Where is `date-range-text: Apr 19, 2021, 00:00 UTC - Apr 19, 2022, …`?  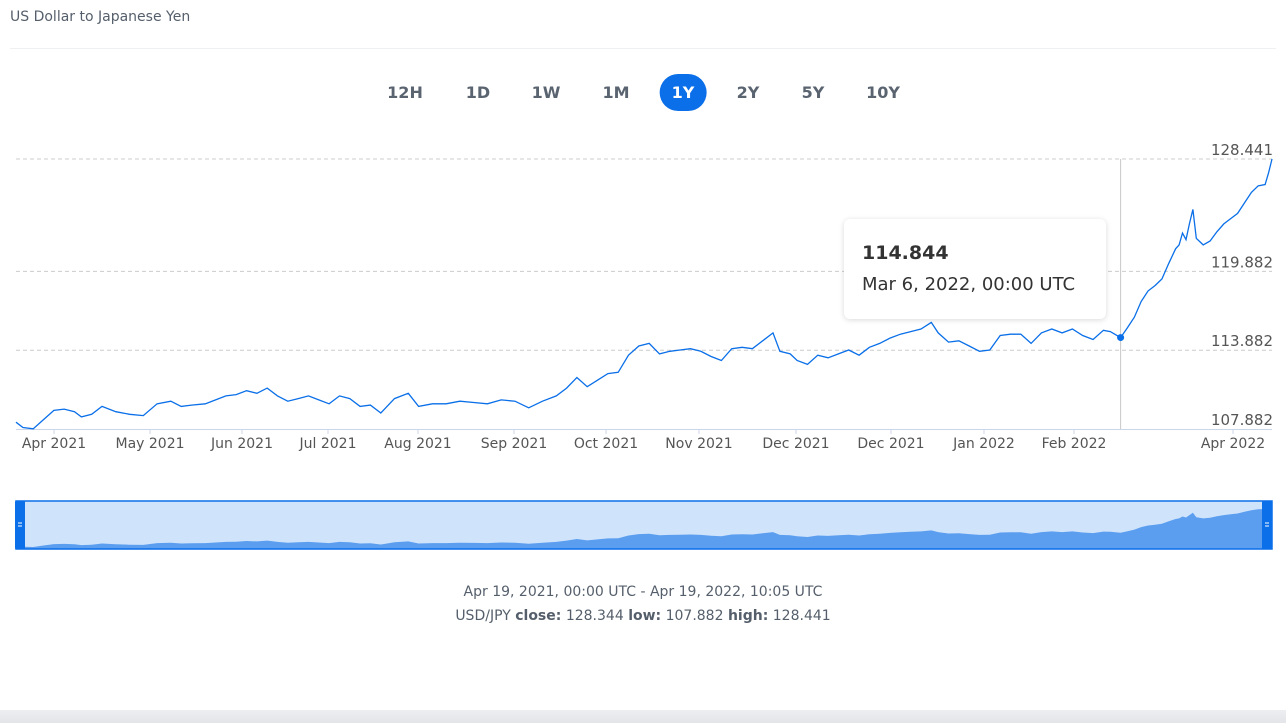
date-range-text: Apr 19, 2021, 00:00 UTC - Apr 19, 2022, … is located at coordinates (643, 592).